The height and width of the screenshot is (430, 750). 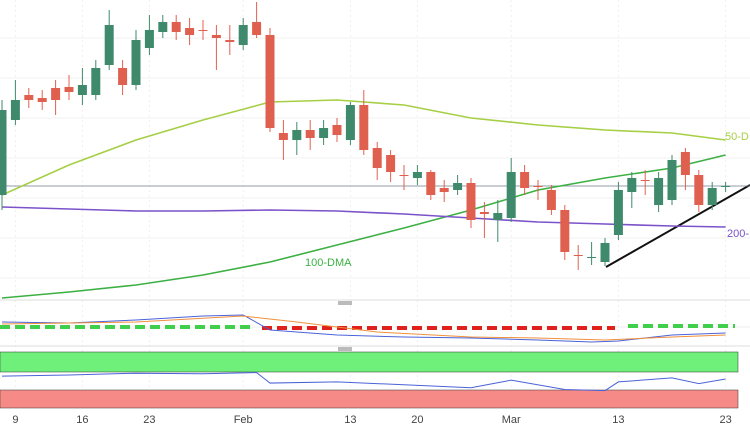 I want to click on x-tick-label: 20, so click(x=417, y=420).